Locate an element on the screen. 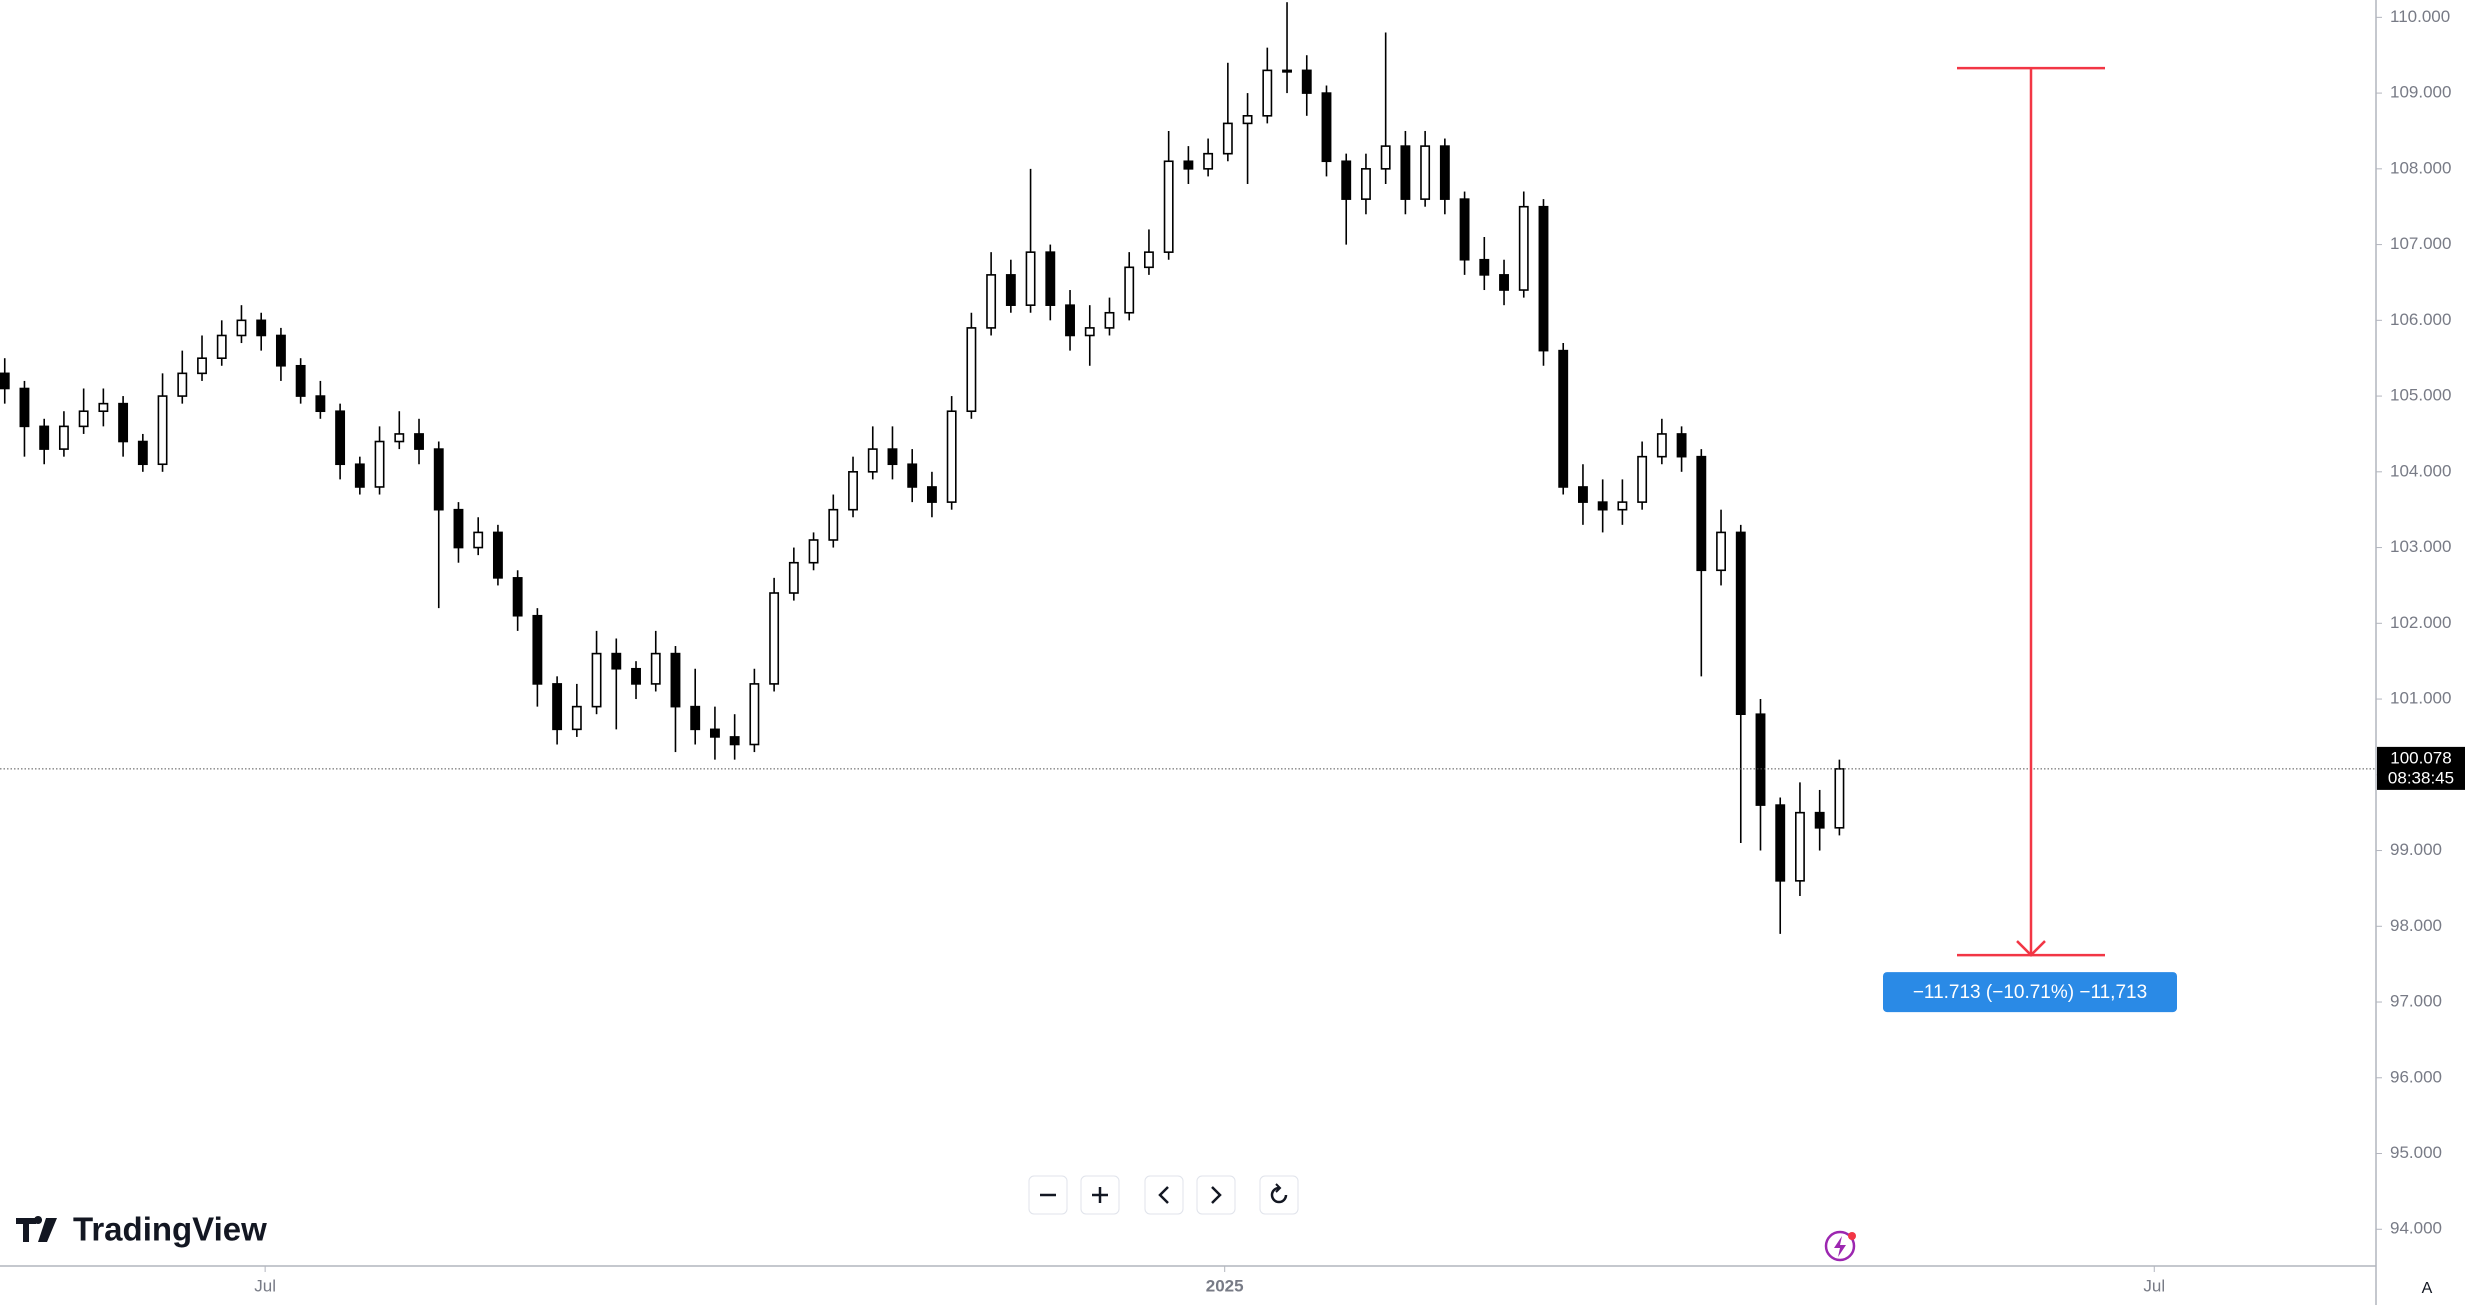  lightning-icon is located at coordinates (1840, 1246).